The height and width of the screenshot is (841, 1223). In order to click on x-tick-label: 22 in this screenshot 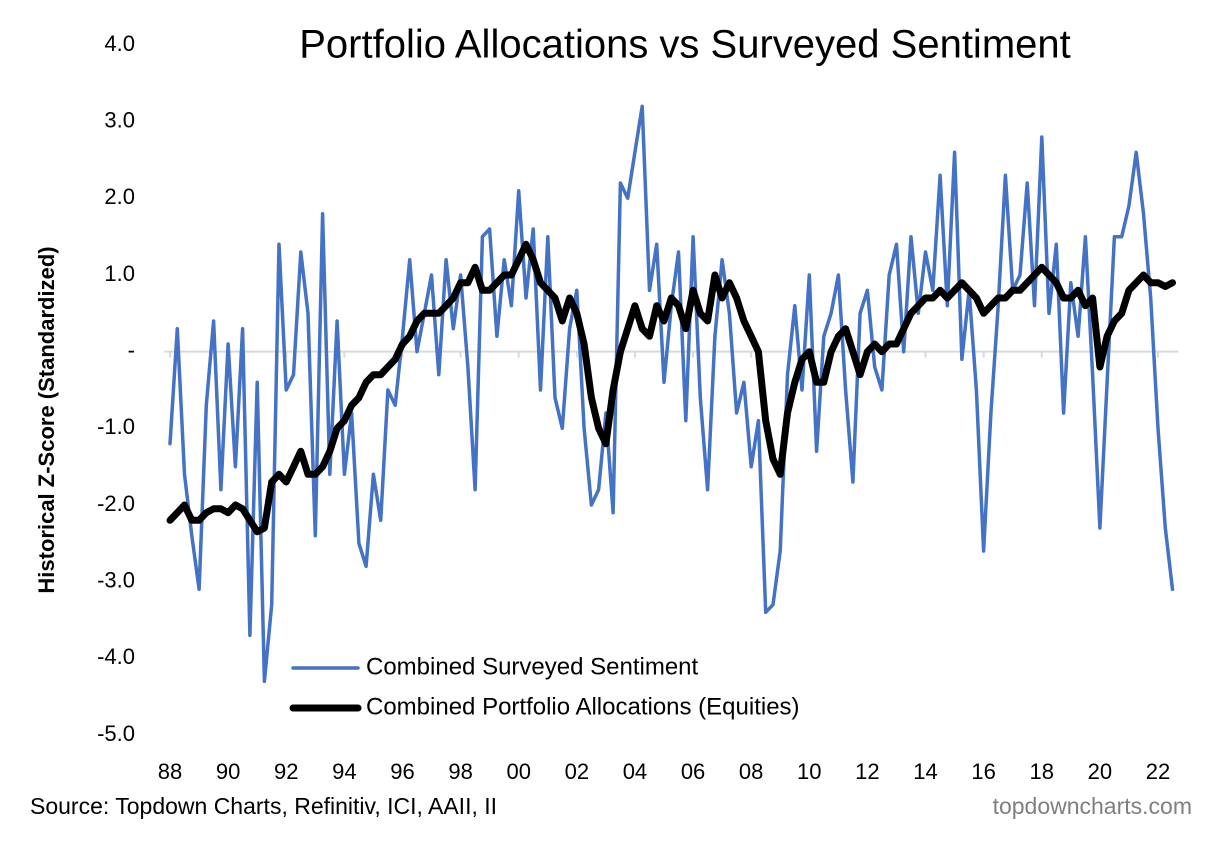, I will do `click(1158, 771)`.